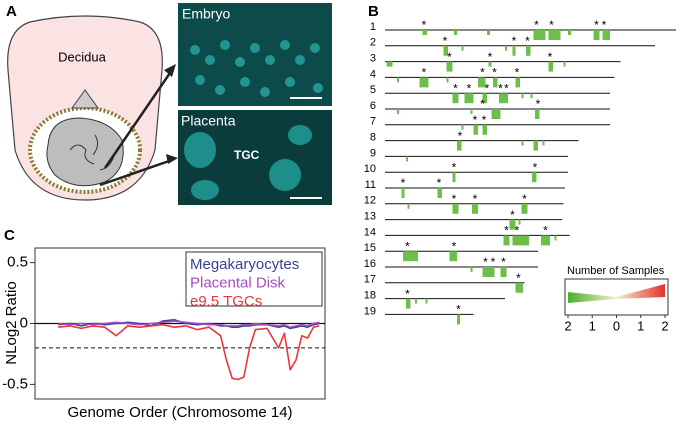 The image size is (681, 425). What do you see at coordinates (370, 264) in the screenshot?
I see `chromosome-label: 16` at bounding box center [370, 264].